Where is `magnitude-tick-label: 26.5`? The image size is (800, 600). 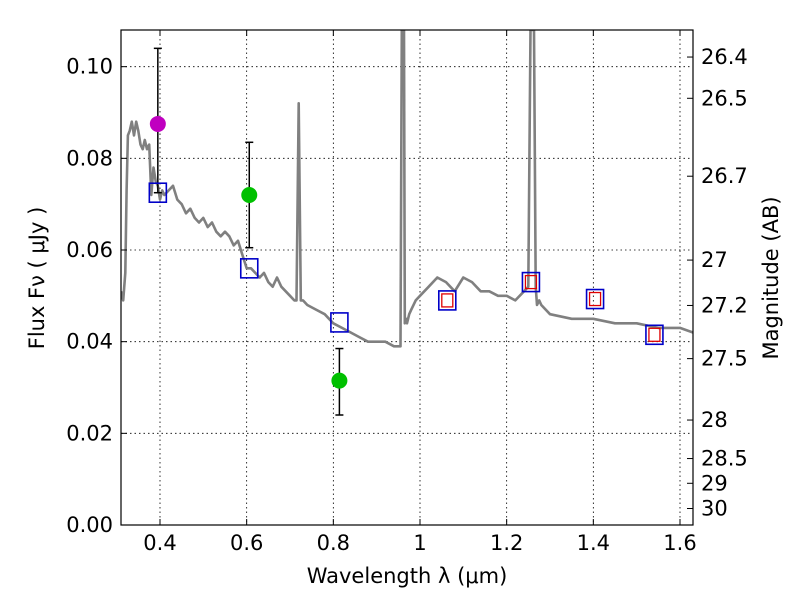
magnitude-tick-label: 26.5 is located at coordinates (724, 98).